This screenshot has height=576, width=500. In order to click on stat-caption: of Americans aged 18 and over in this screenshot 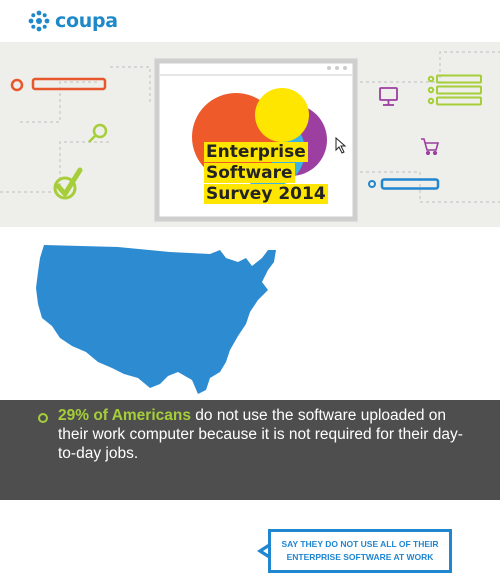, I will do `click(169, 571)`.